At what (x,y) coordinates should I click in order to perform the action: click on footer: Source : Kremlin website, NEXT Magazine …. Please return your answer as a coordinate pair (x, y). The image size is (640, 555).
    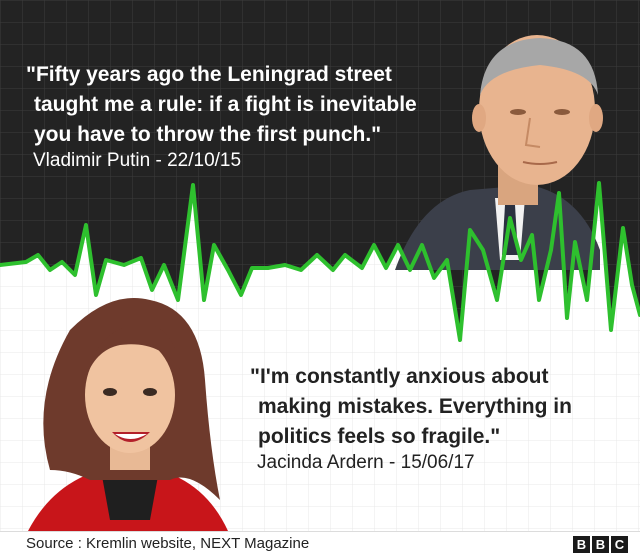
    Looking at the image, I should click on (320, 543).